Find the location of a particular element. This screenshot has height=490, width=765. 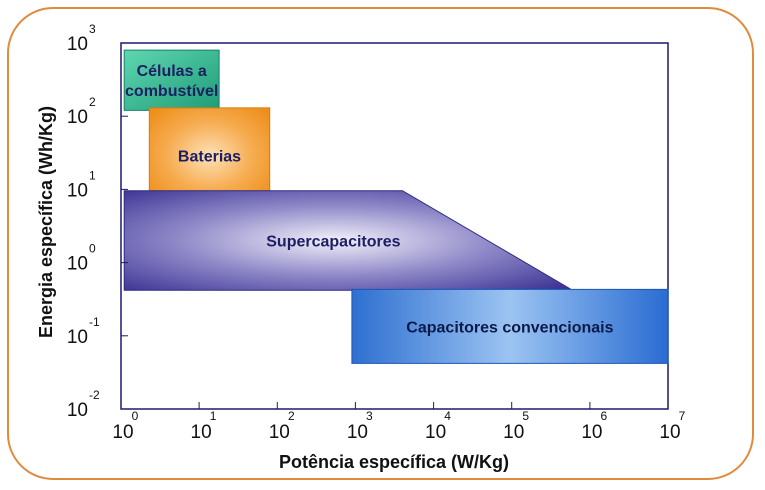

x-tick-label-exponent: 3 is located at coordinates (369, 416).